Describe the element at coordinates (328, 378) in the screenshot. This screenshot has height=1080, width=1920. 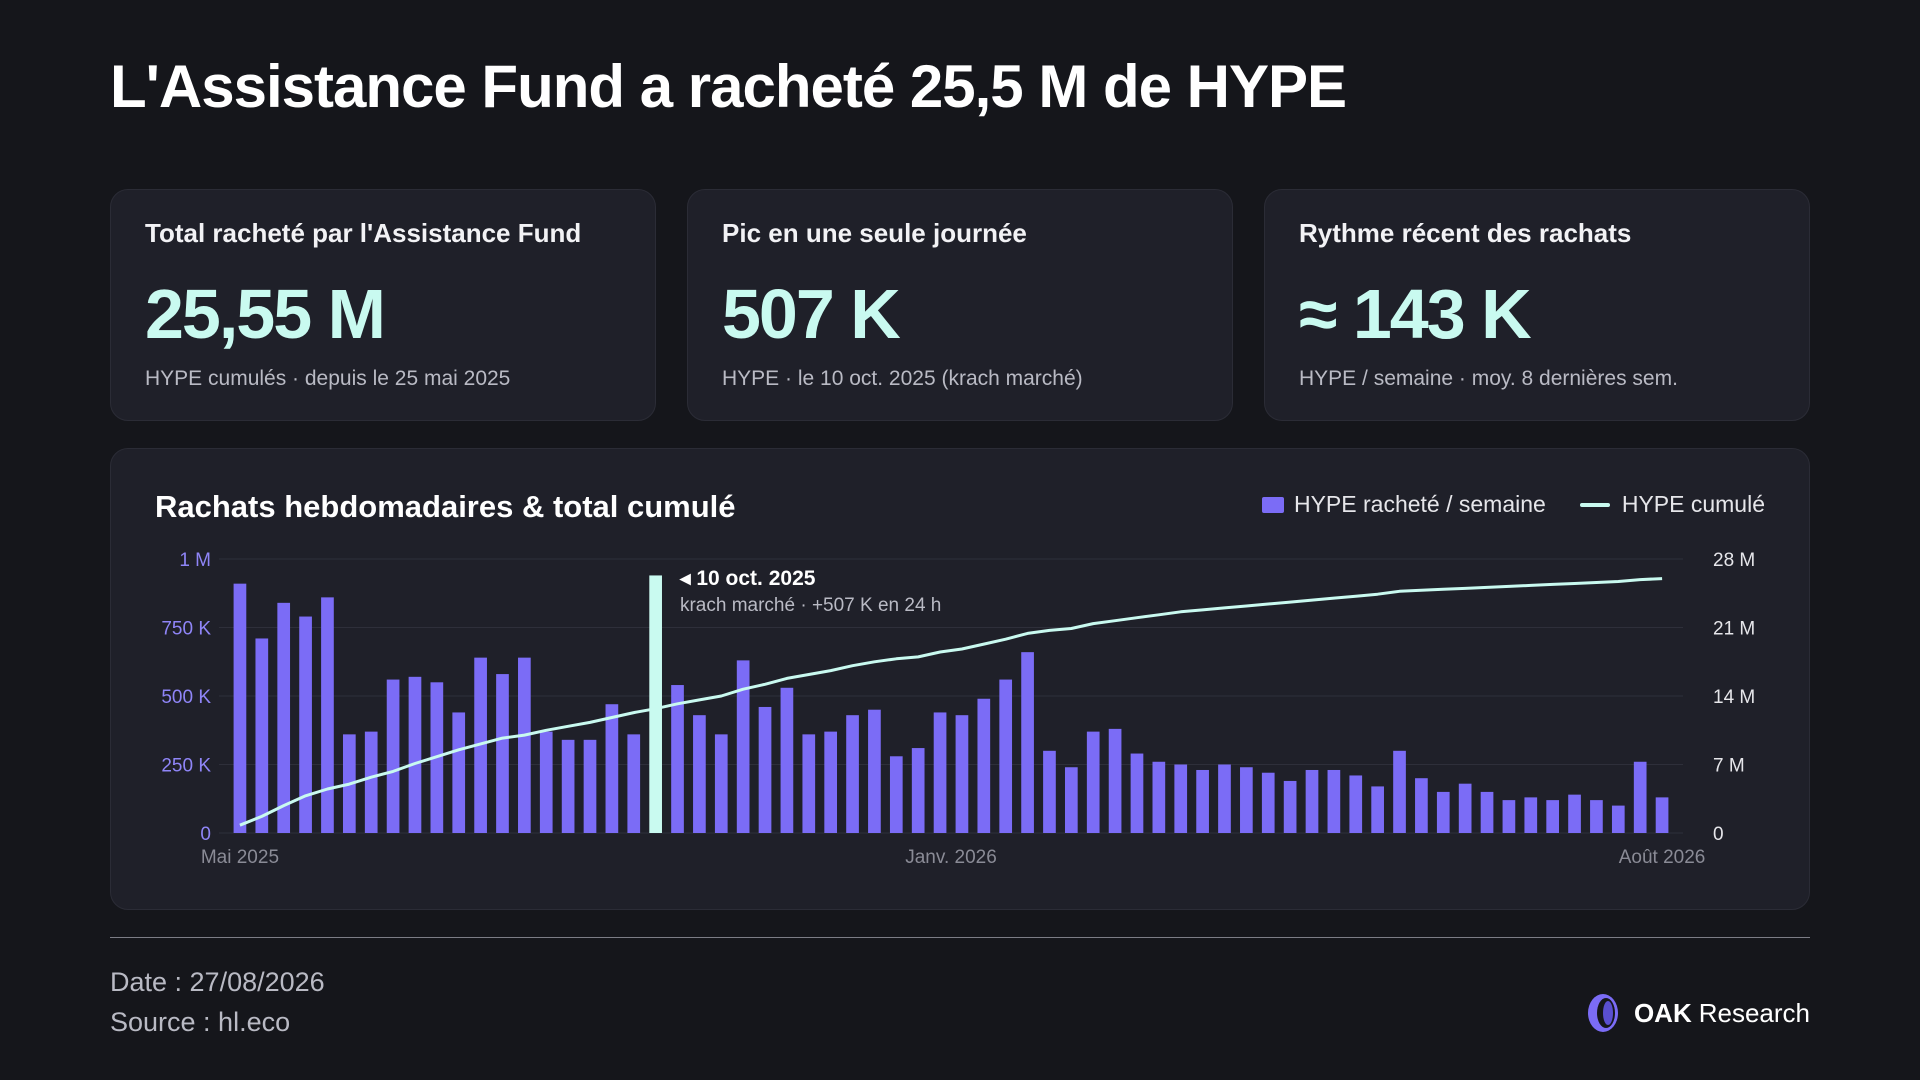
I see `stat-subtext: HYPE cumulés · depuis le 25 mai 2025` at that location.